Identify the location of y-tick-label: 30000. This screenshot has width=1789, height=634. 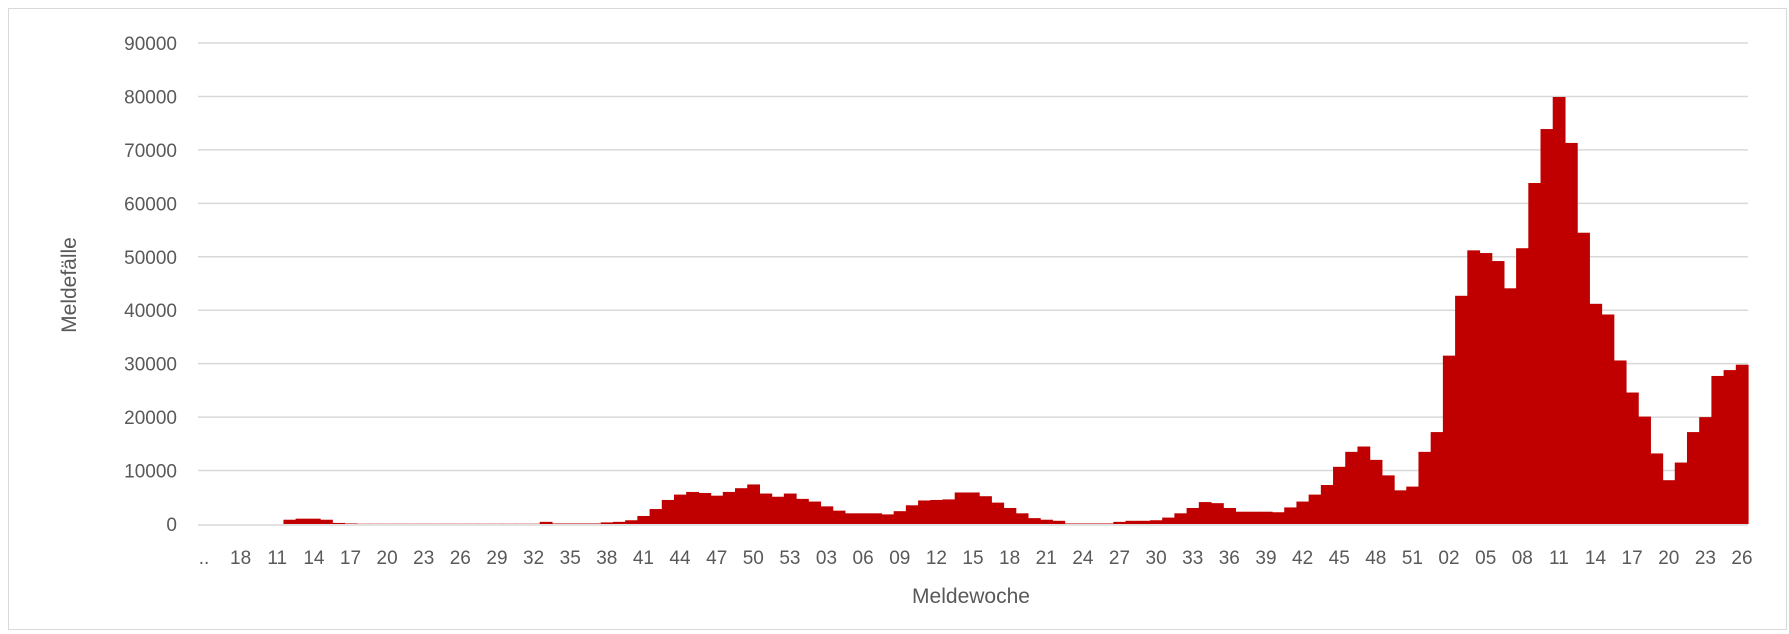
(150, 365).